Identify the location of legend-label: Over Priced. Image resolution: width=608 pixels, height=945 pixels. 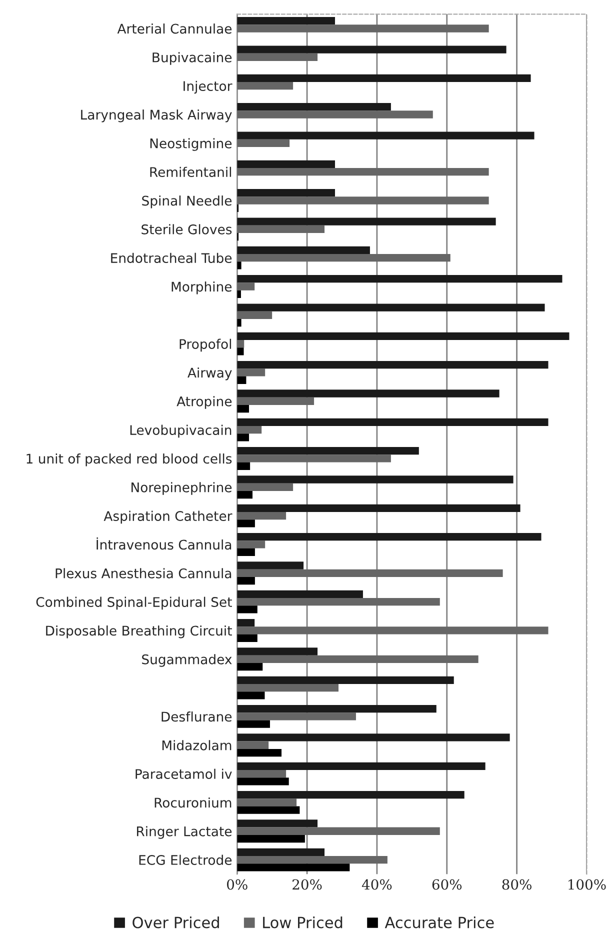
(175, 922).